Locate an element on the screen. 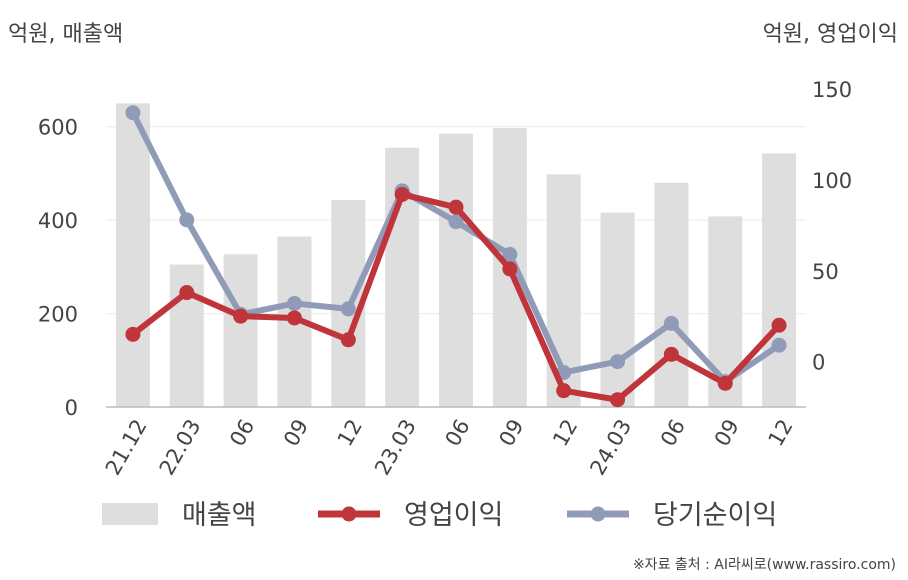 This screenshot has height=580, width=908. x-tick-label: 23.03 is located at coordinates (395, 447).